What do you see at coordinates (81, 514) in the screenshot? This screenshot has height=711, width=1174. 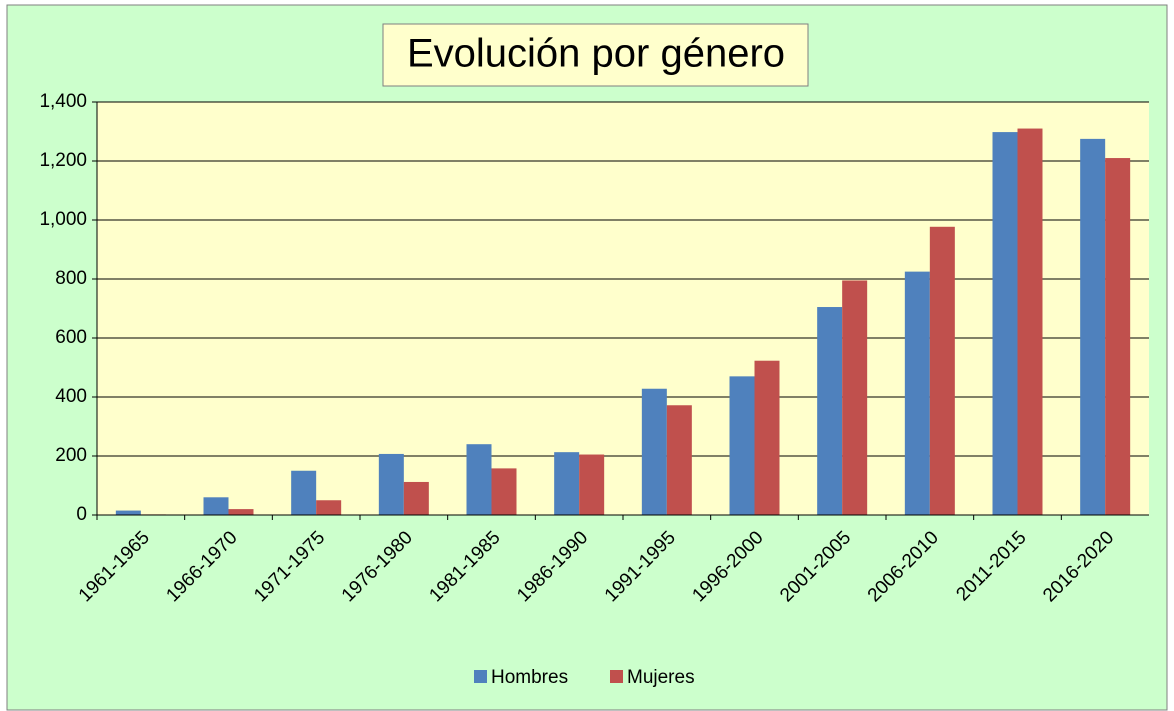 I see `y-tick-label: 0` at bounding box center [81, 514].